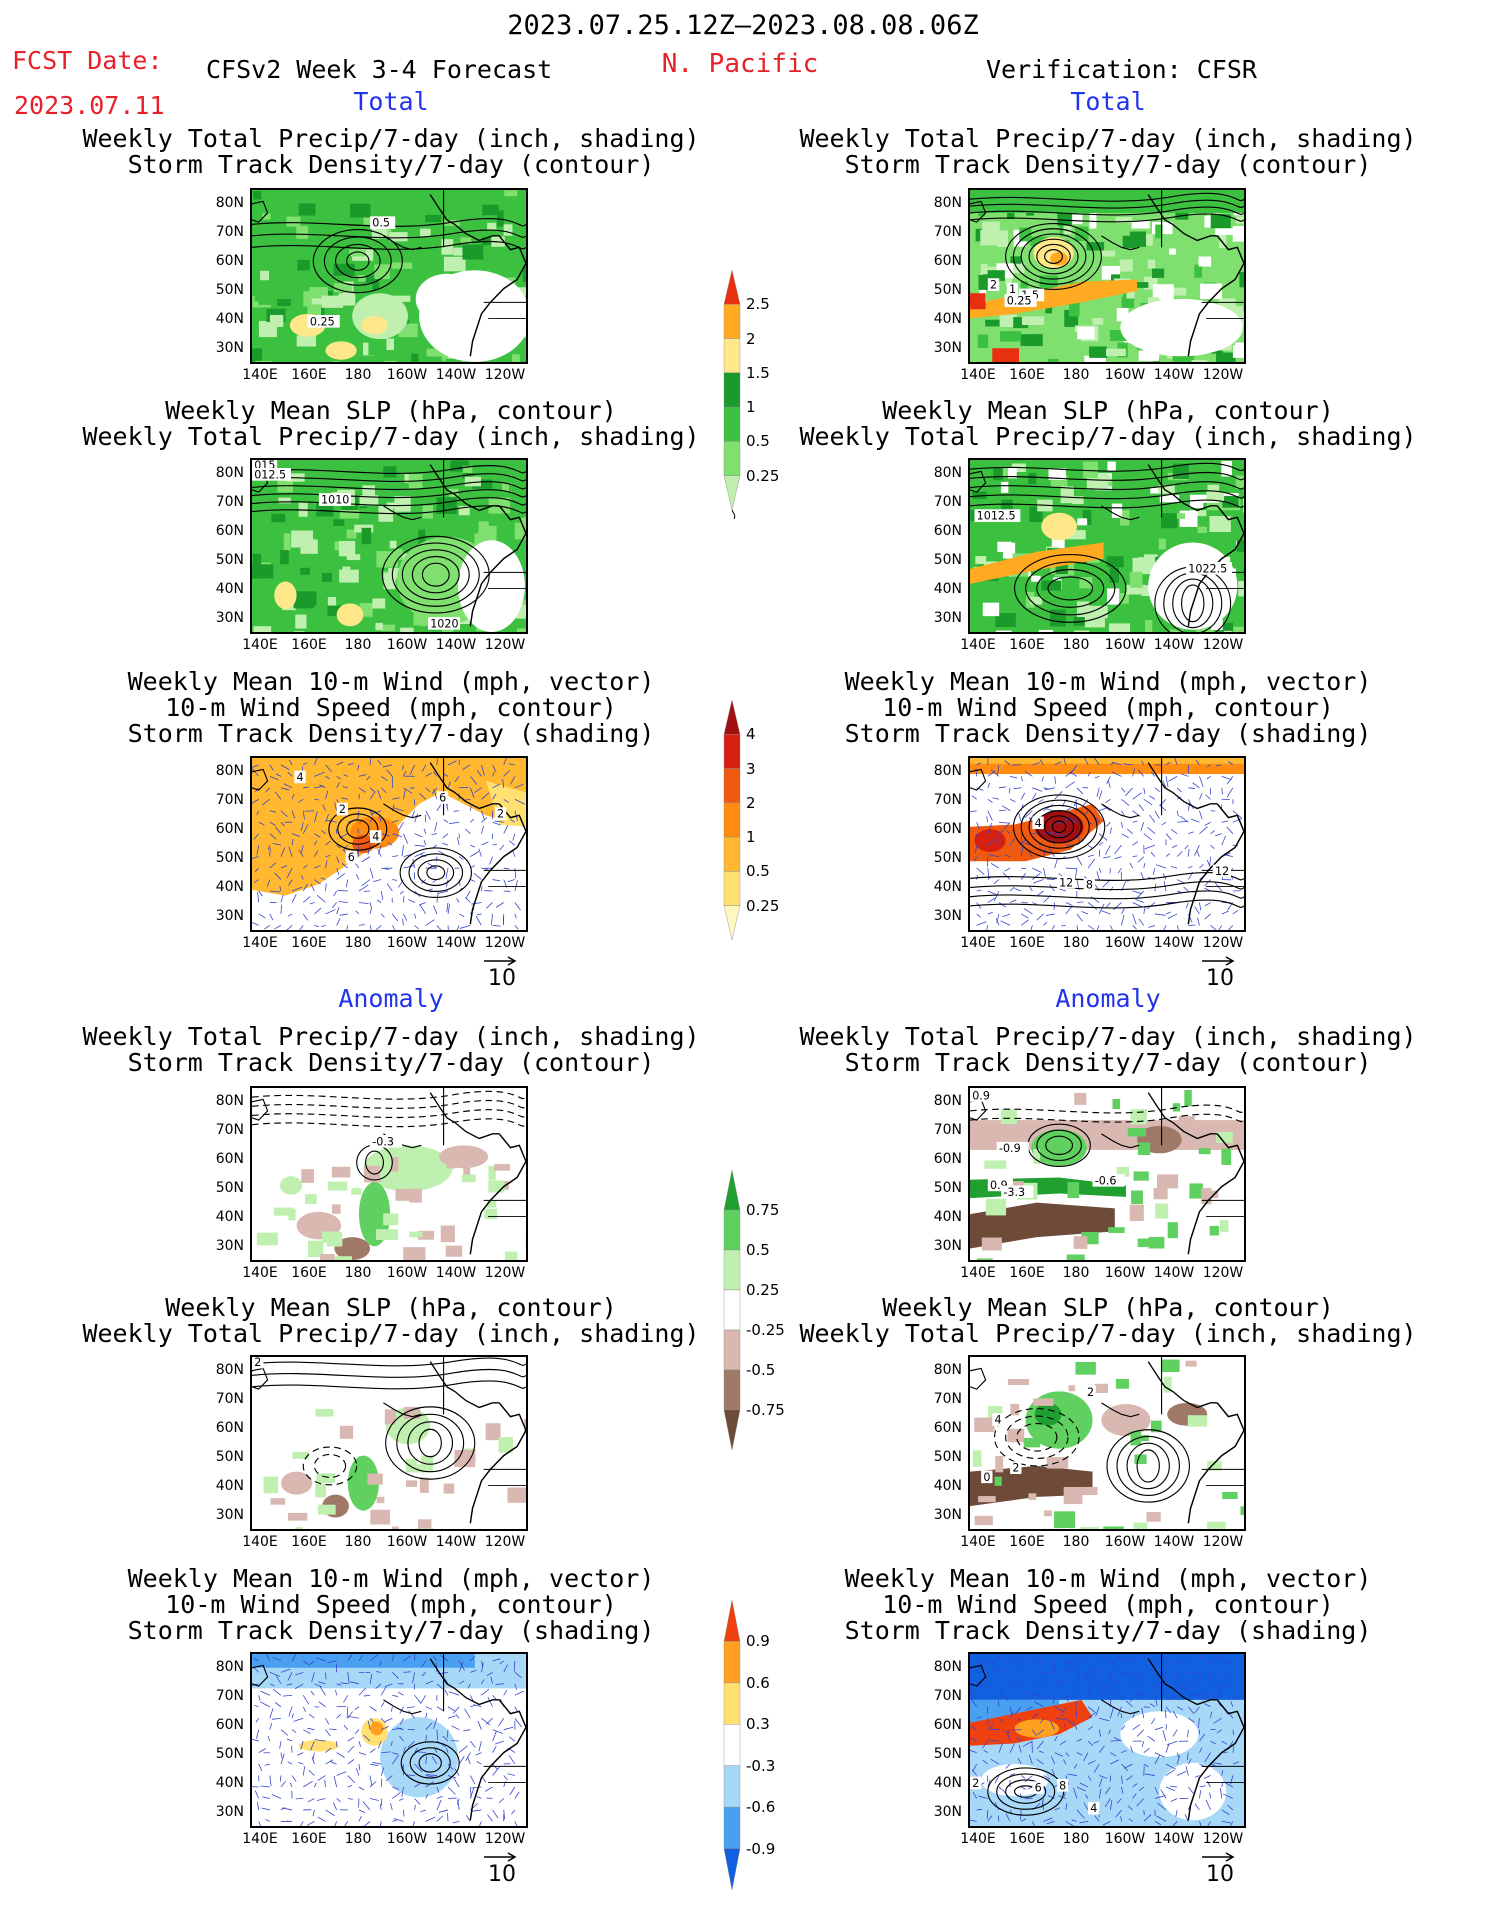 Image resolution: width=1487 pixels, height=1925 pixels. Describe the element at coordinates (758, 372) in the screenshot. I see `colorbar-label: 1.5` at that location.